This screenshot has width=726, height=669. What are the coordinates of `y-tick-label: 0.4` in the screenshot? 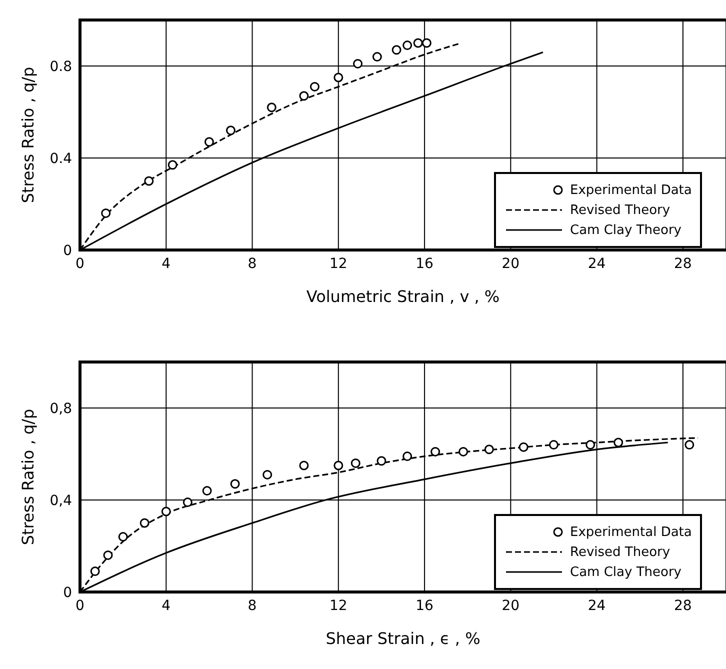 It's located at (61, 158).